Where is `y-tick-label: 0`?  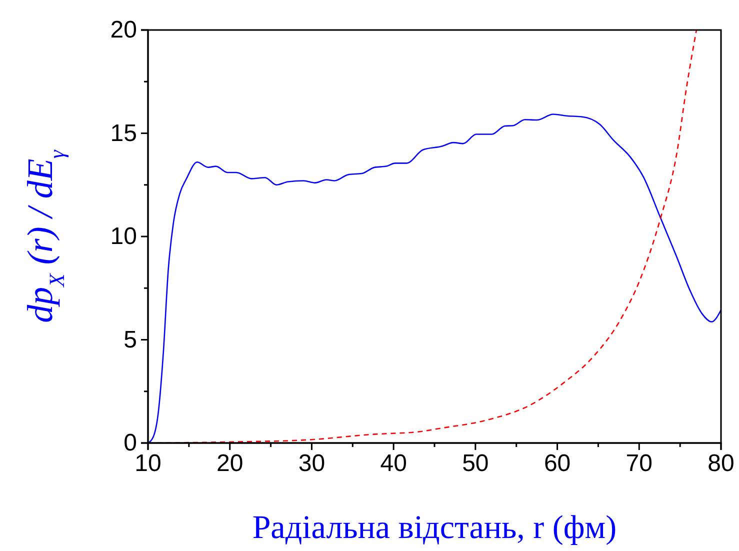
y-tick-label: 0 is located at coordinates (130, 443).